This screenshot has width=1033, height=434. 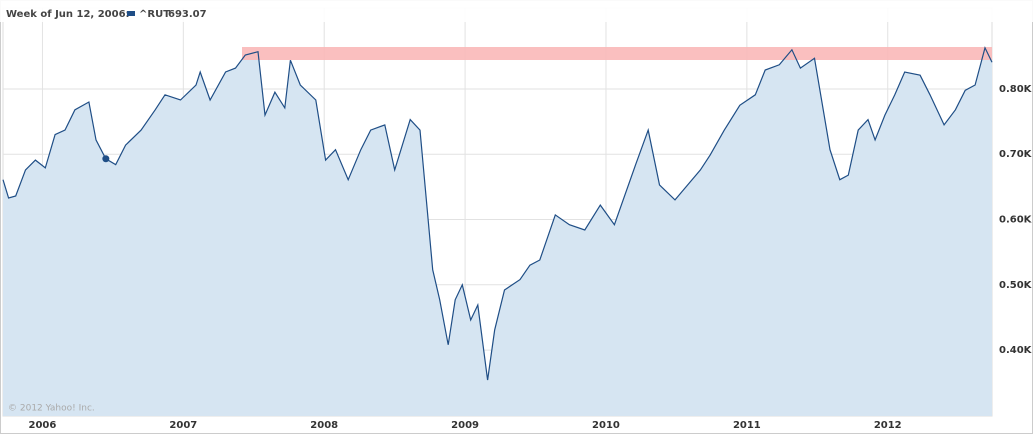 I want to click on y-tick-label: 0.80K, so click(x=1016, y=89).